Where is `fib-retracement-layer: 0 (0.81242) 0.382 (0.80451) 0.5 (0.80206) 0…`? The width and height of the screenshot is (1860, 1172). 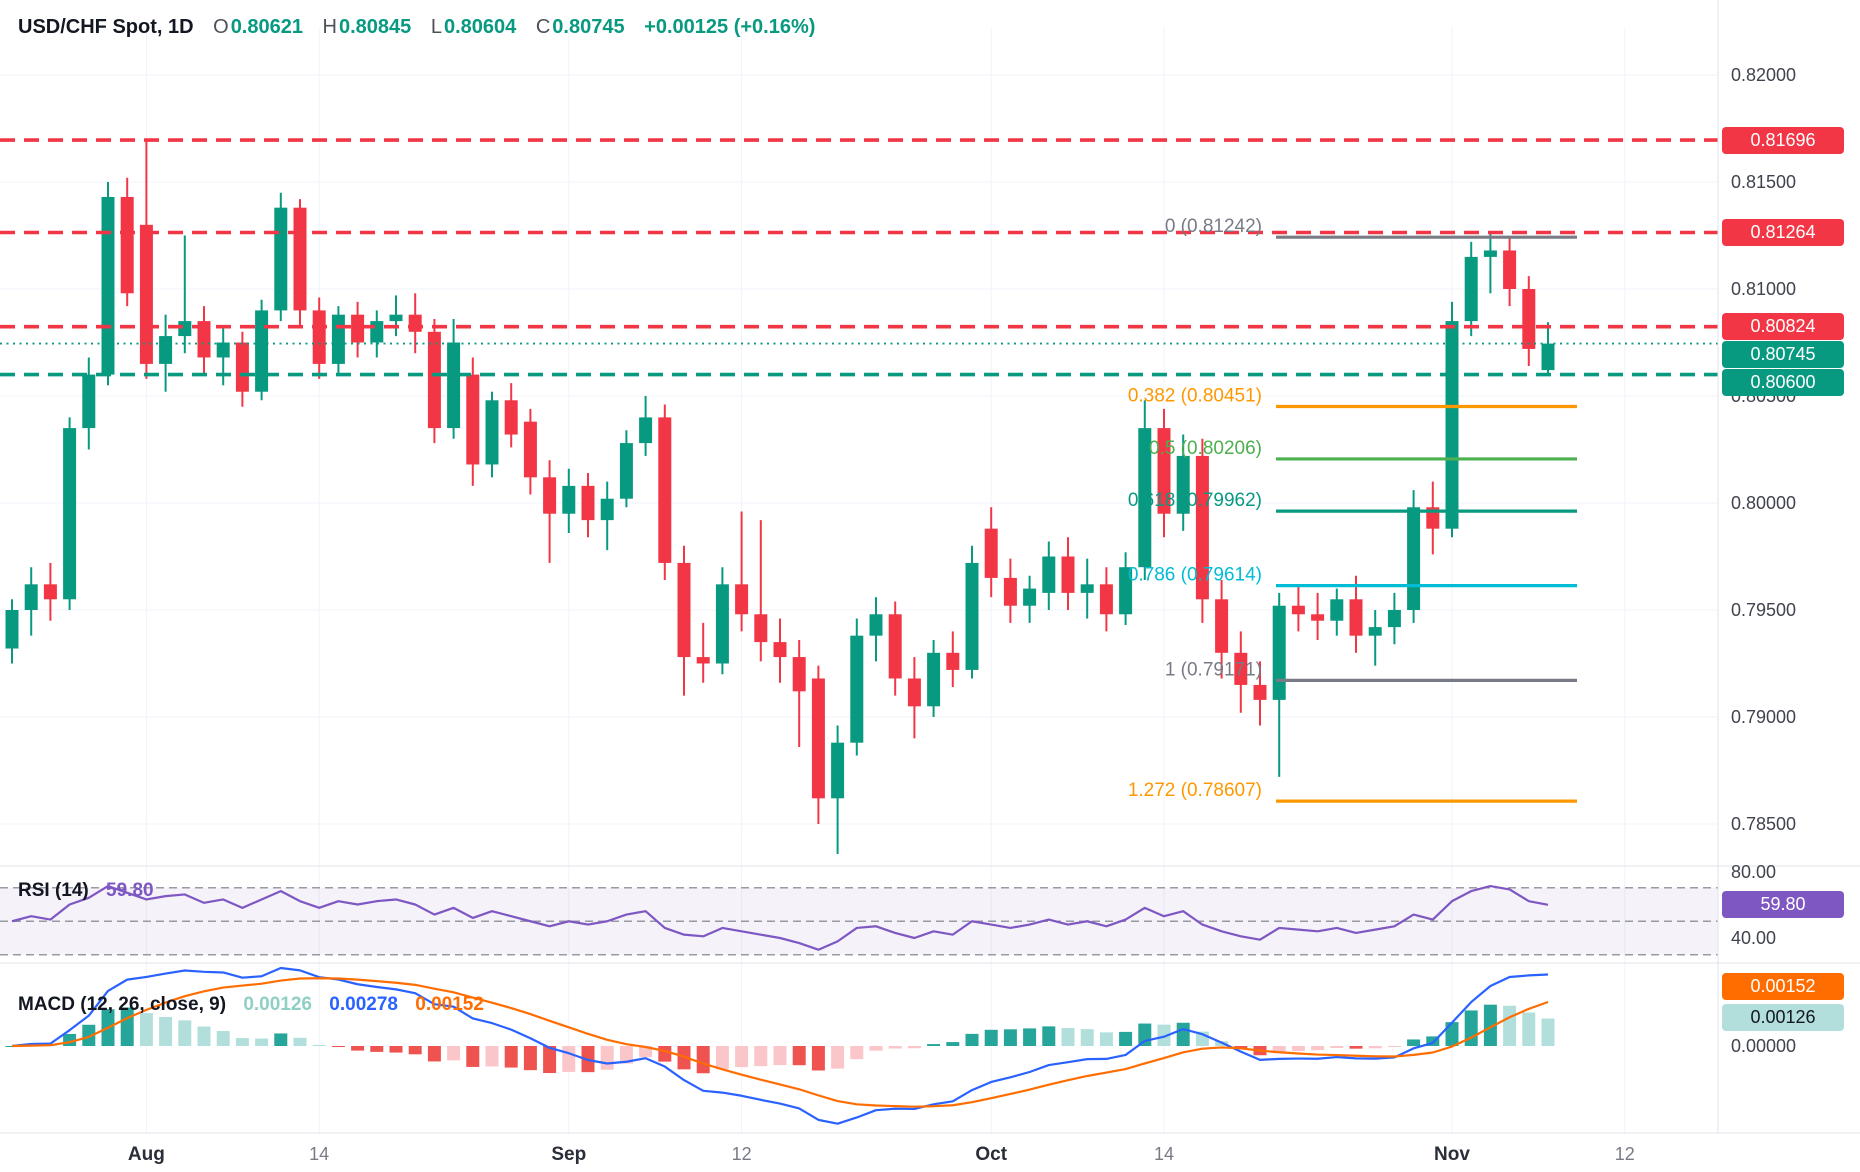 fib-retracement-layer: 0 (0.81242) 0.382 (0.80451) 0.5 (0.80206) 0… is located at coordinates (1352, 509).